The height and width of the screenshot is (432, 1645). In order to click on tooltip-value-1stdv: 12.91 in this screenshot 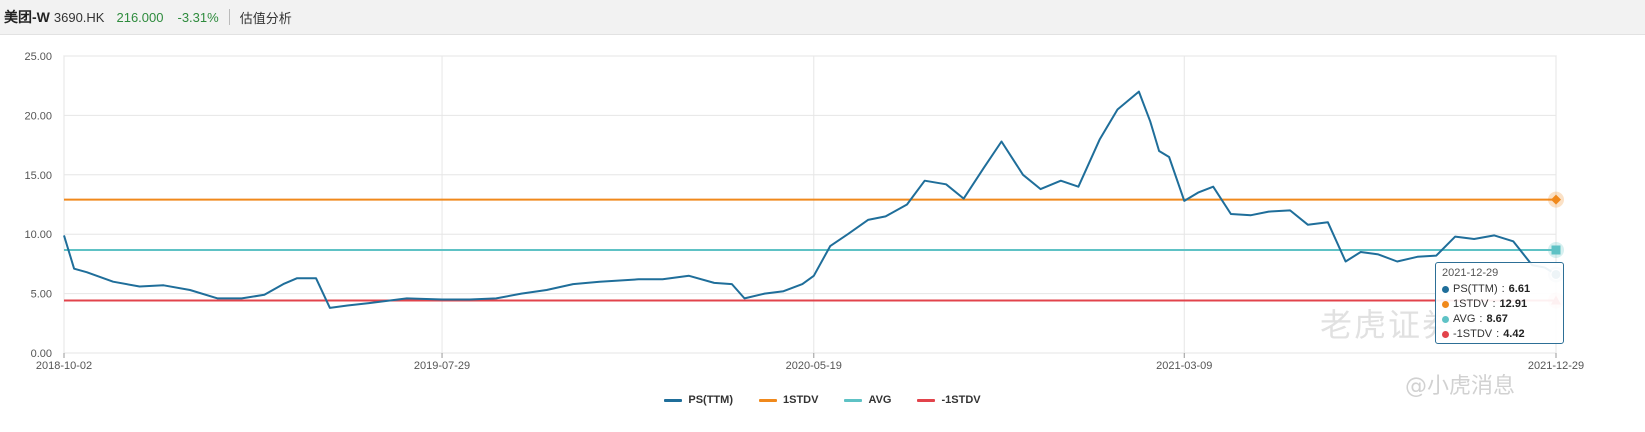, I will do `click(1513, 304)`.